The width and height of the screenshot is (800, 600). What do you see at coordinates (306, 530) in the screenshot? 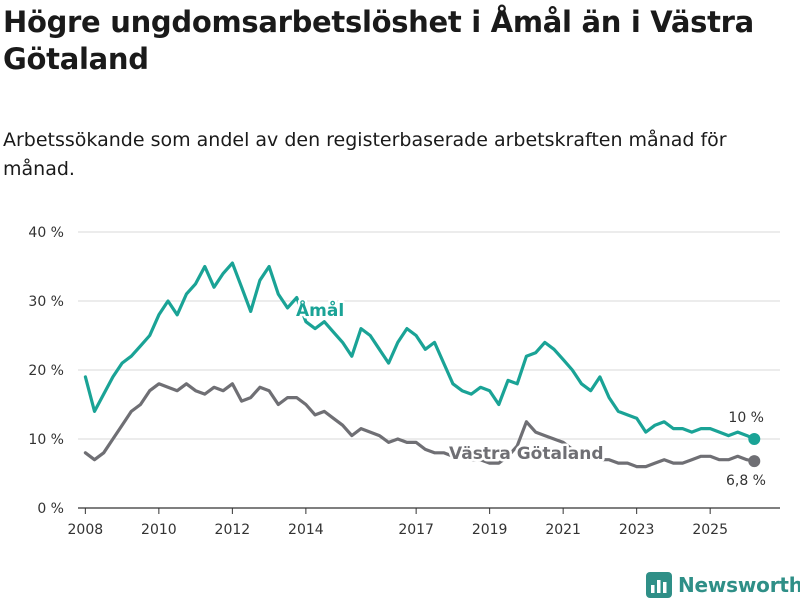
I see `x-tick-label-2014: 2014` at bounding box center [306, 530].